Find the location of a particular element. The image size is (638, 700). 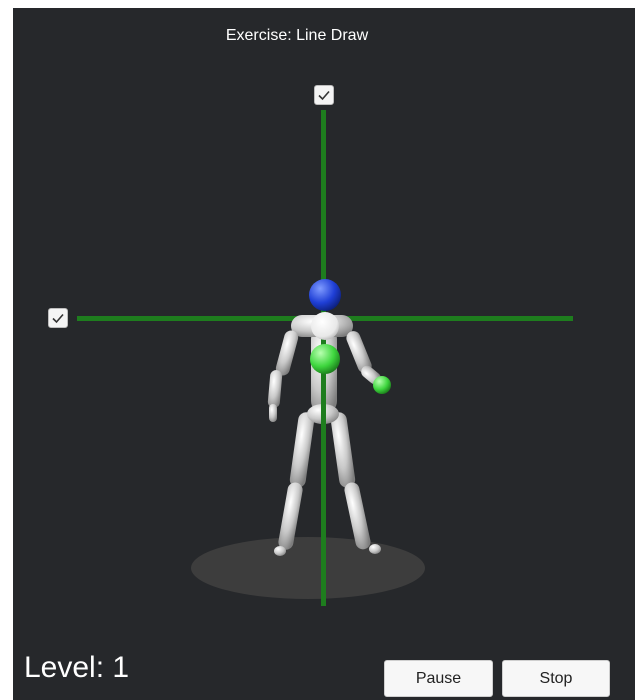

neck-marker is located at coordinates (325, 326).